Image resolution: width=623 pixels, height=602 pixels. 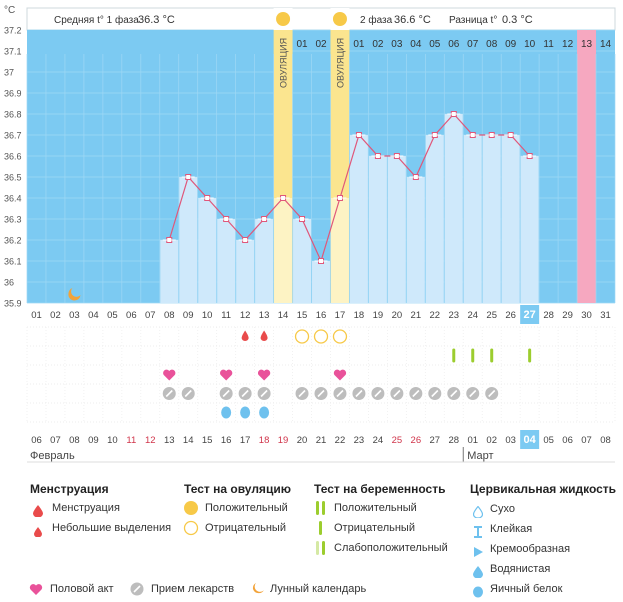 What do you see at coordinates (380, 489) in the screenshot?
I see `legend-title-pregnancy-test: Тест на беременность` at bounding box center [380, 489].